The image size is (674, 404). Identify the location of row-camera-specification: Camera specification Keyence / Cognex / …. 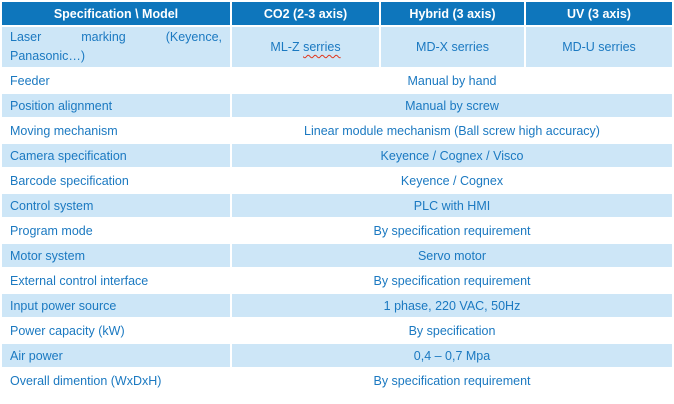
(337, 155).